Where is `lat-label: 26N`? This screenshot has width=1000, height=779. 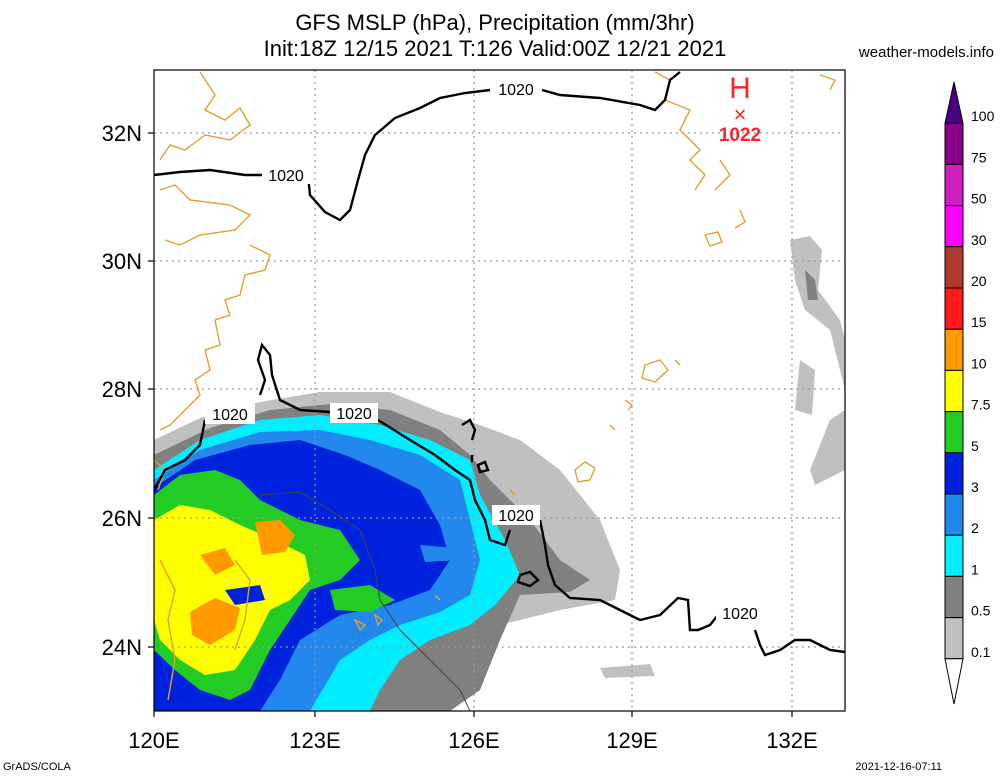 lat-label: 26N is located at coordinates (122, 518).